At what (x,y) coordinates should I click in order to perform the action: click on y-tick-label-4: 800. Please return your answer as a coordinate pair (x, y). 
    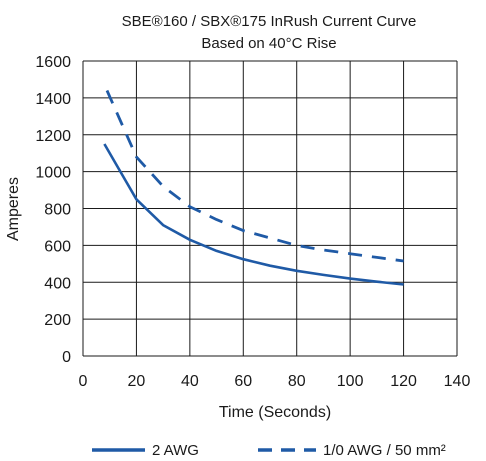
    Looking at the image, I should click on (57, 210).